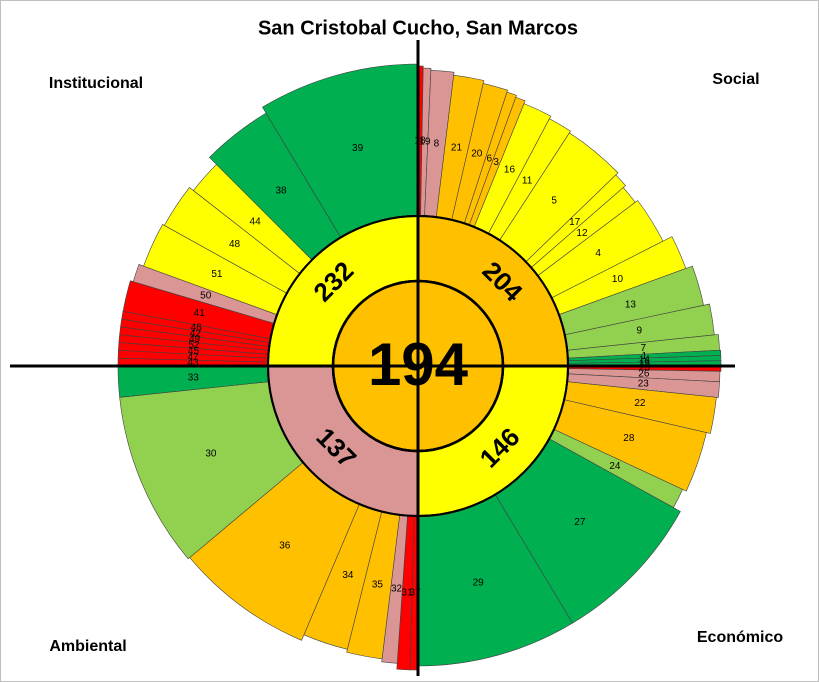 This screenshot has height=682, width=819. Describe the element at coordinates (358, 148) in the screenshot. I see `segment-label: 39` at that location.